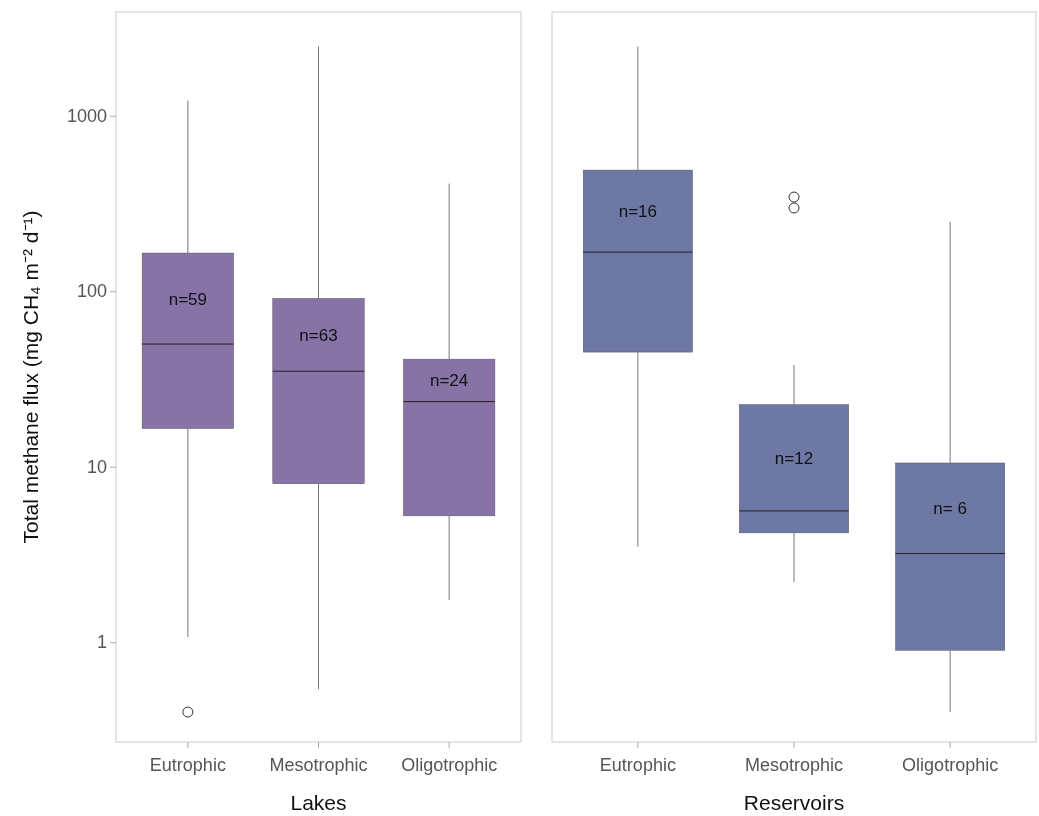  I want to click on y-tick-label: 10, so click(96, 466).